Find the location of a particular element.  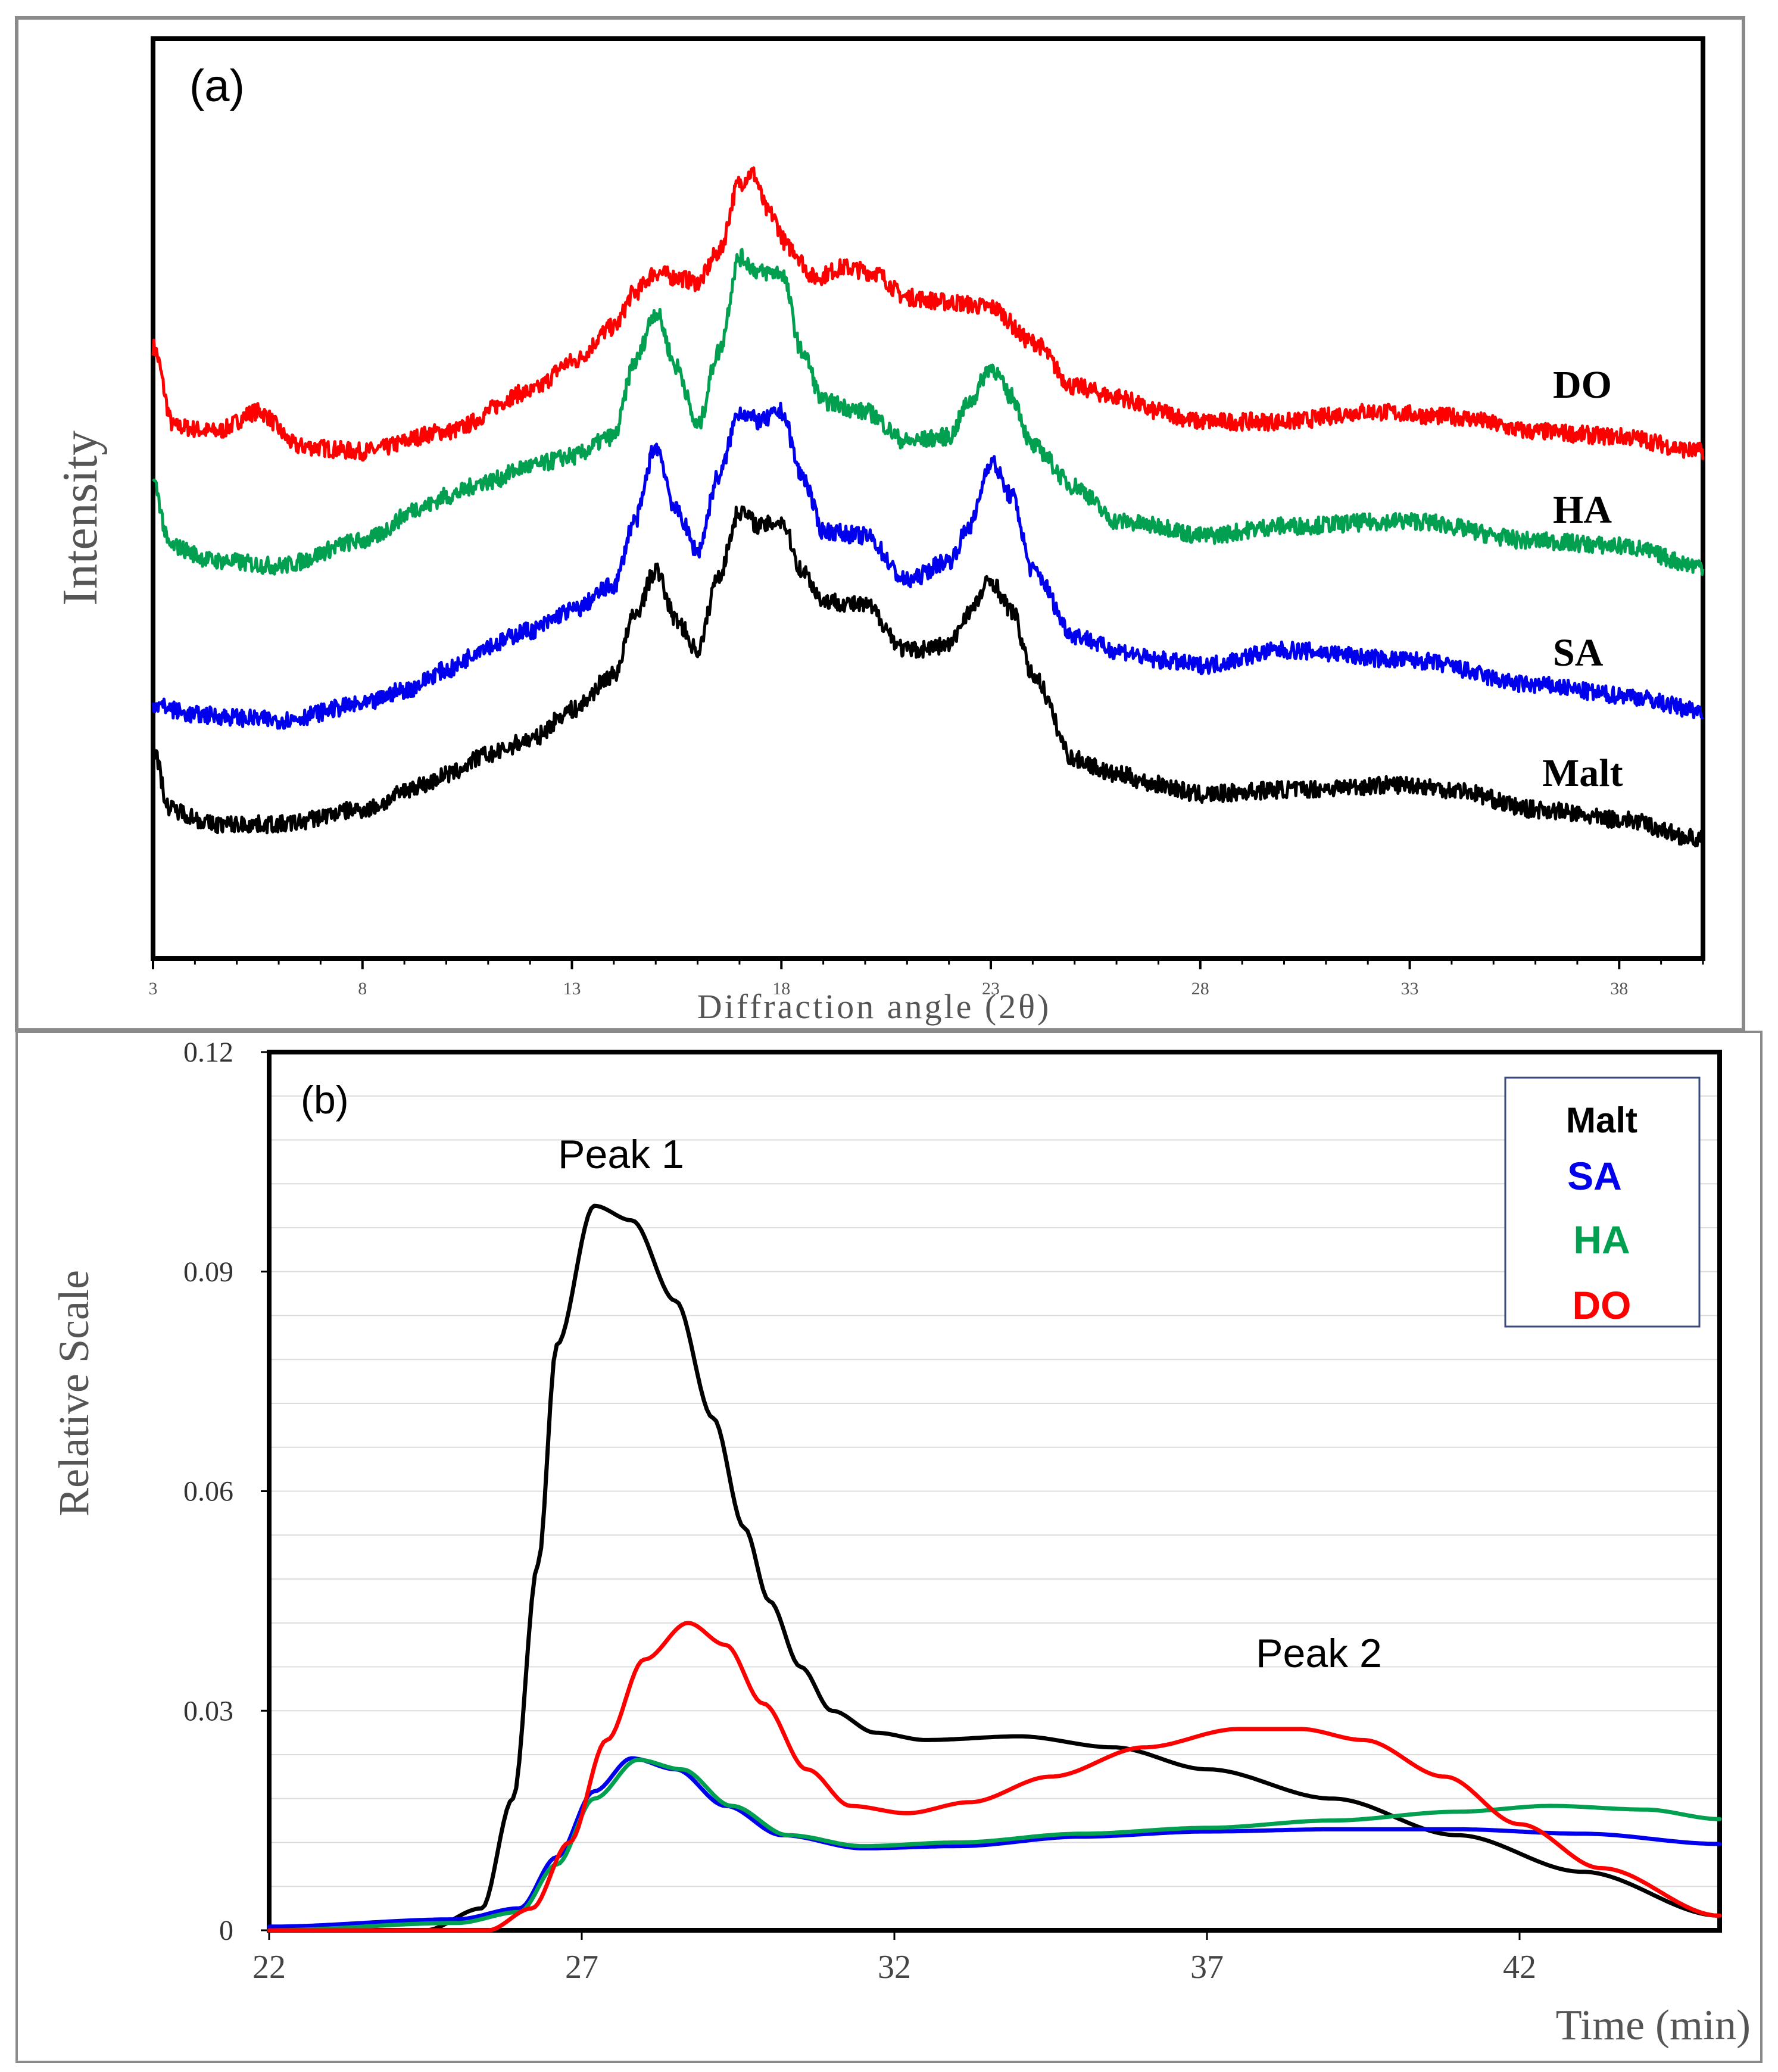

legend-box is located at coordinates (1602, 1202).